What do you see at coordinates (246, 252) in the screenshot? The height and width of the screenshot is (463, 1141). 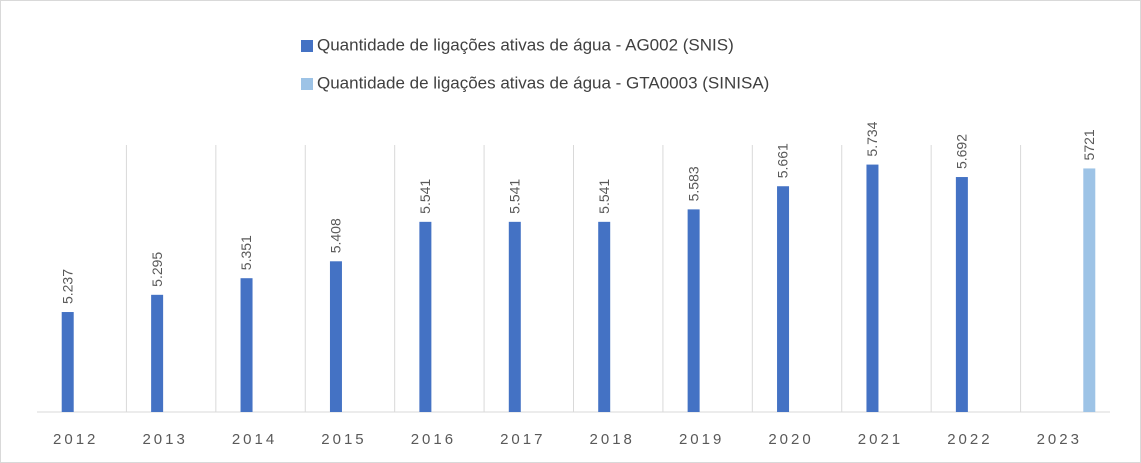 I see `value-label: 5.351` at bounding box center [246, 252].